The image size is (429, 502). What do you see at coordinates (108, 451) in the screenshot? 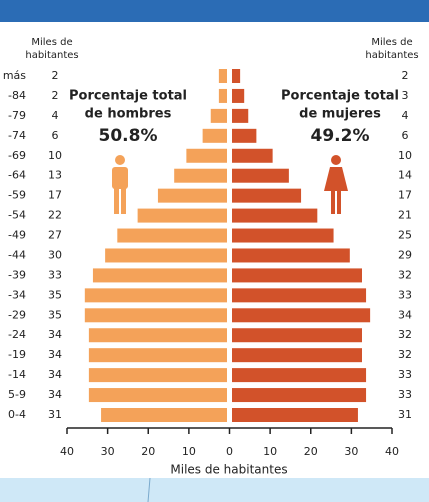
I see `x-tick-label: 30` at bounding box center [108, 451].